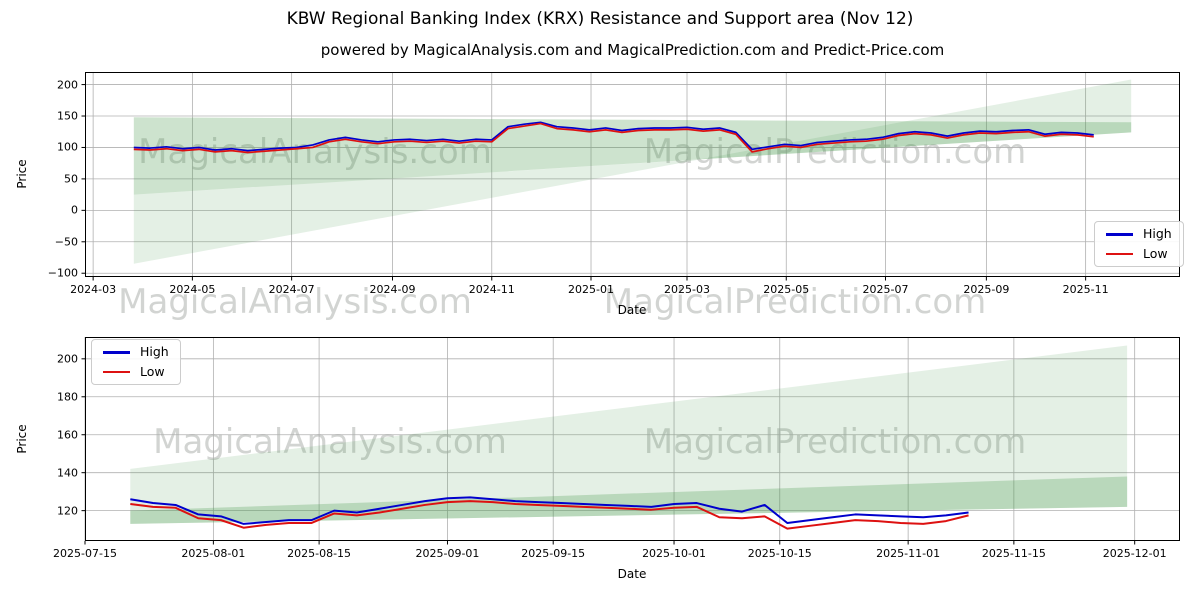 The width and height of the screenshot is (1200, 600). What do you see at coordinates (192, 289) in the screenshot?
I see `x-tick-label: 2024-05` at bounding box center [192, 289].